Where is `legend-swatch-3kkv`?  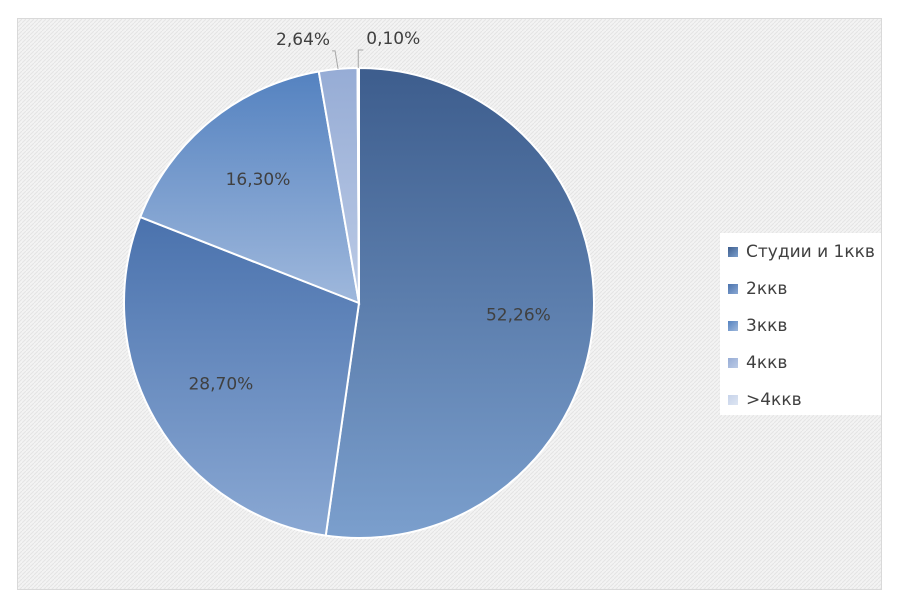
legend-swatch-3kkv is located at coordinates (733, 326).